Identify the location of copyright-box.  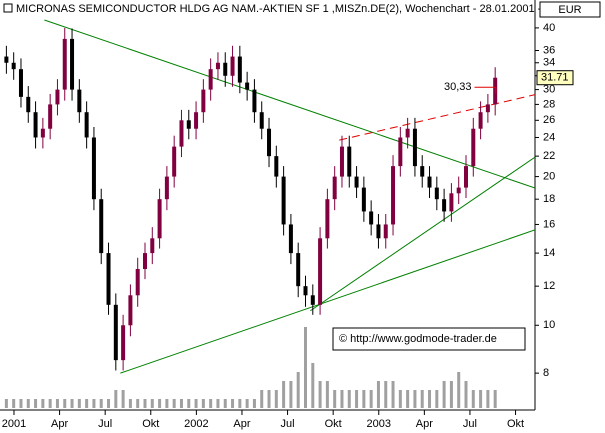
(429, 339).